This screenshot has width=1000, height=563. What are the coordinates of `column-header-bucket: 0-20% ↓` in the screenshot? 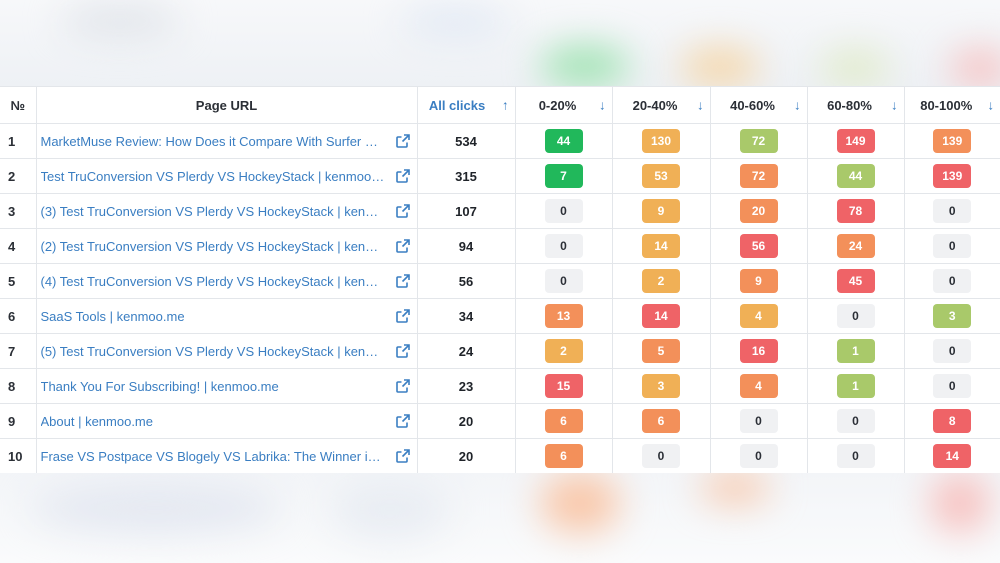 It's located at (563, 105).